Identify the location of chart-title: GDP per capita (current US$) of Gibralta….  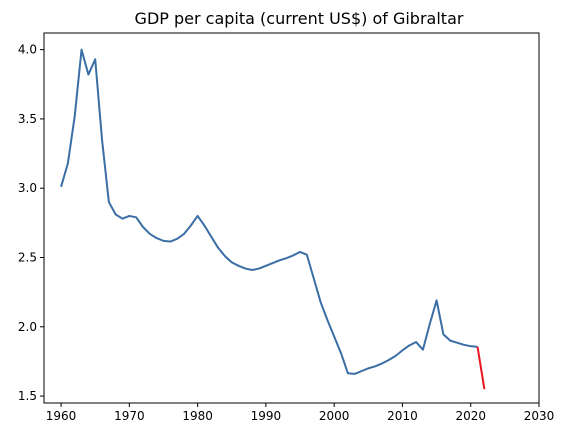
(299, 18).